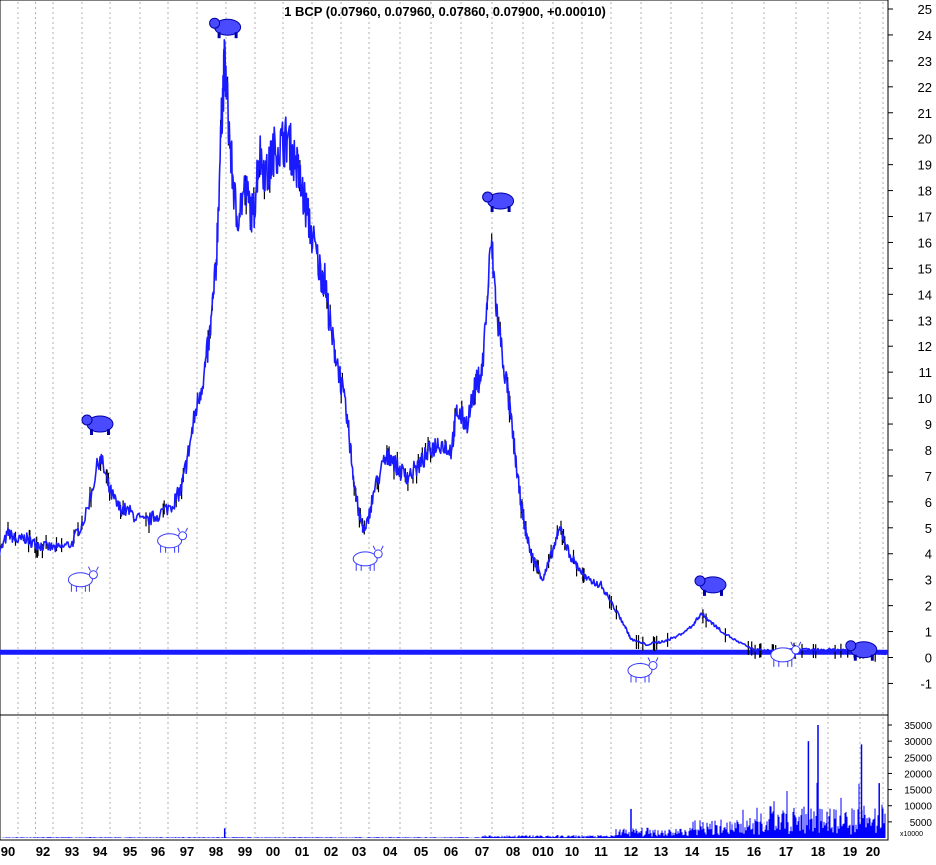 This screenshot has height=865, width=936. Describe the element at coordinates (130, 851) in the screenshot. I see `x-tick-label: 95` at that location.